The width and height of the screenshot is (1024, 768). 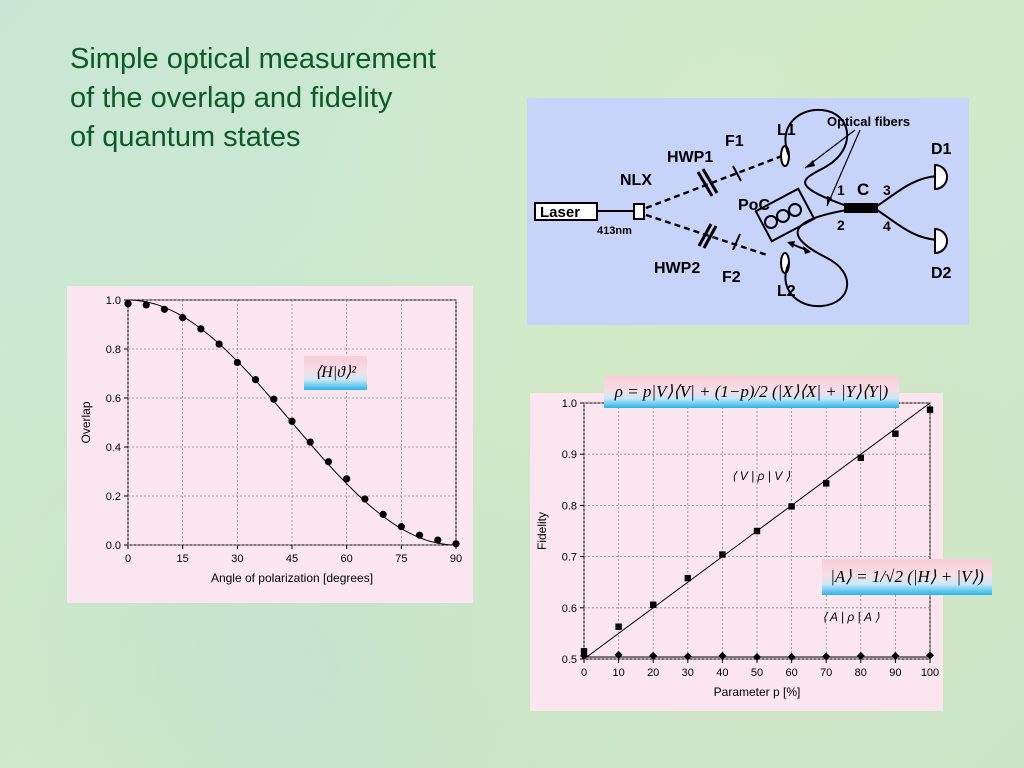 What do you see at coordinates (185, 137) in the screenshot?
I see `title-line-3: of quantum states` at bounding box center [185, 137].